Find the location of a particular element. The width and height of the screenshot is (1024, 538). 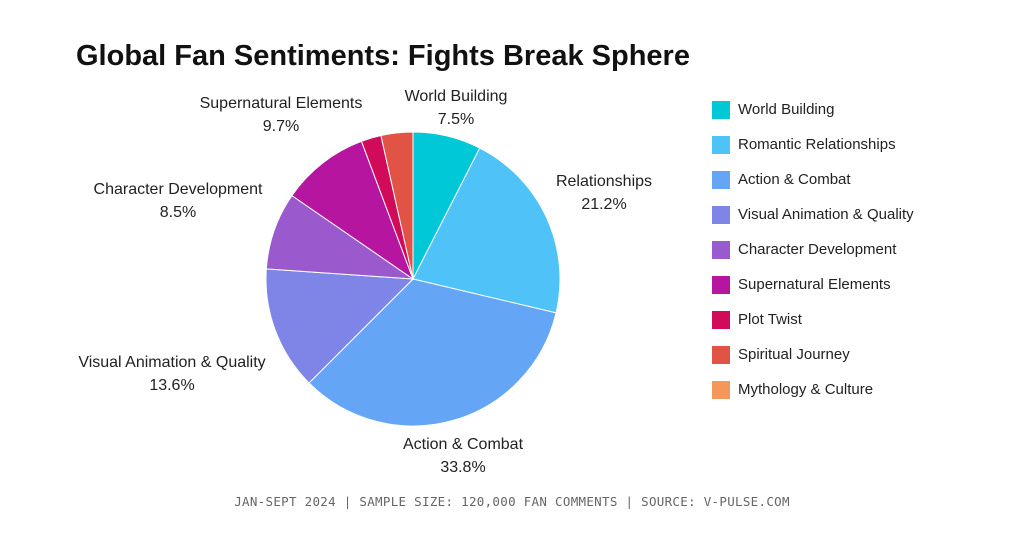

slice-label-visual-animation-and-quality: Visual Animation & Quality is located at coordinates (171, 362).